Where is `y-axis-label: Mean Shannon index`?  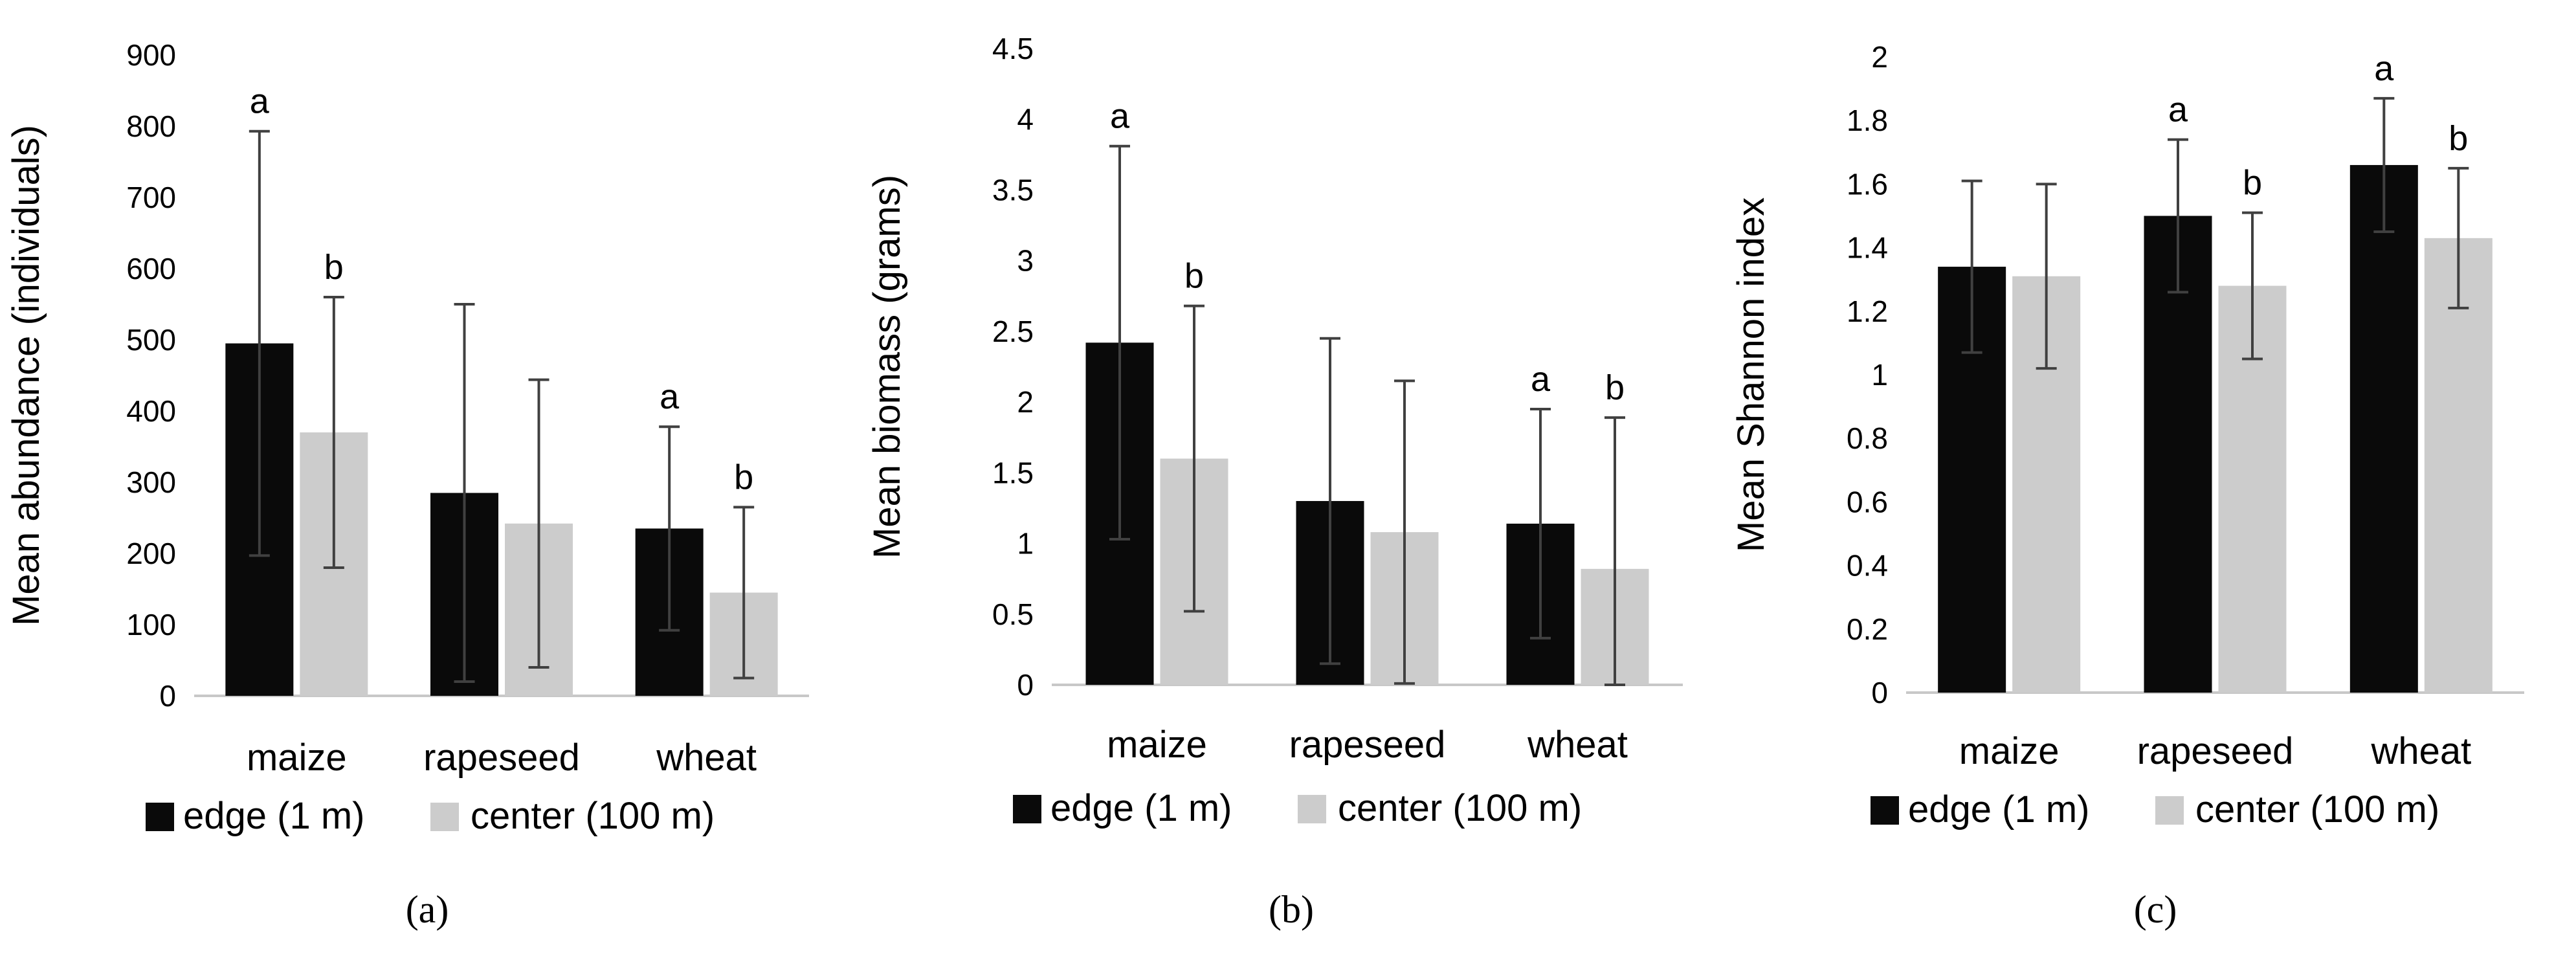
y-axis-label: Mean Shannon index is located at coordinates (1751, 375).